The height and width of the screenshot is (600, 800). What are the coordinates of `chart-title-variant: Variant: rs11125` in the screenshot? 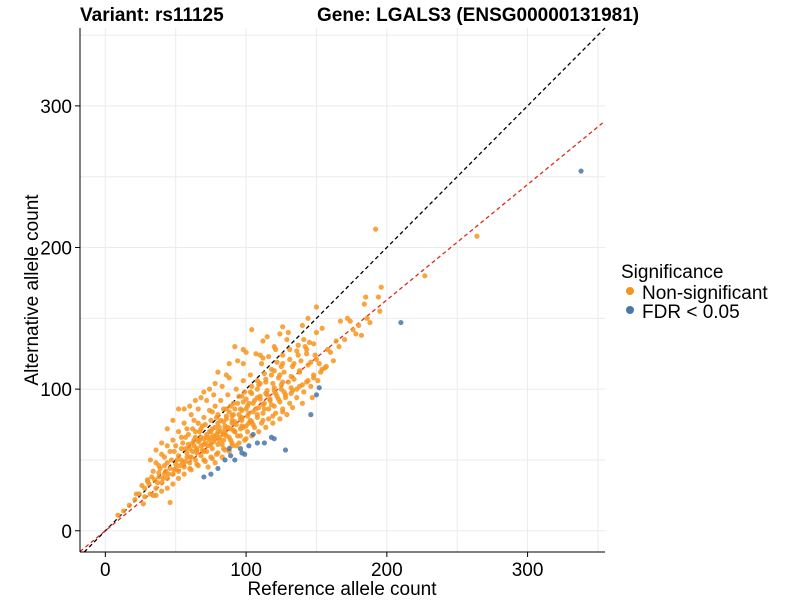 It's located at (152, 15).